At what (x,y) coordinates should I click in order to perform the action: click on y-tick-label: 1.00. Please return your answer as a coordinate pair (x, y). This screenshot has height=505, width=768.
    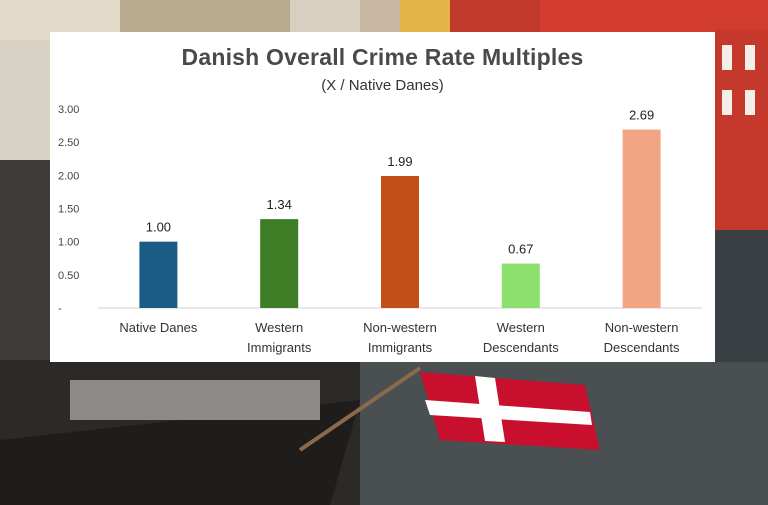
    Looking at the image, I should click on (68, 243).